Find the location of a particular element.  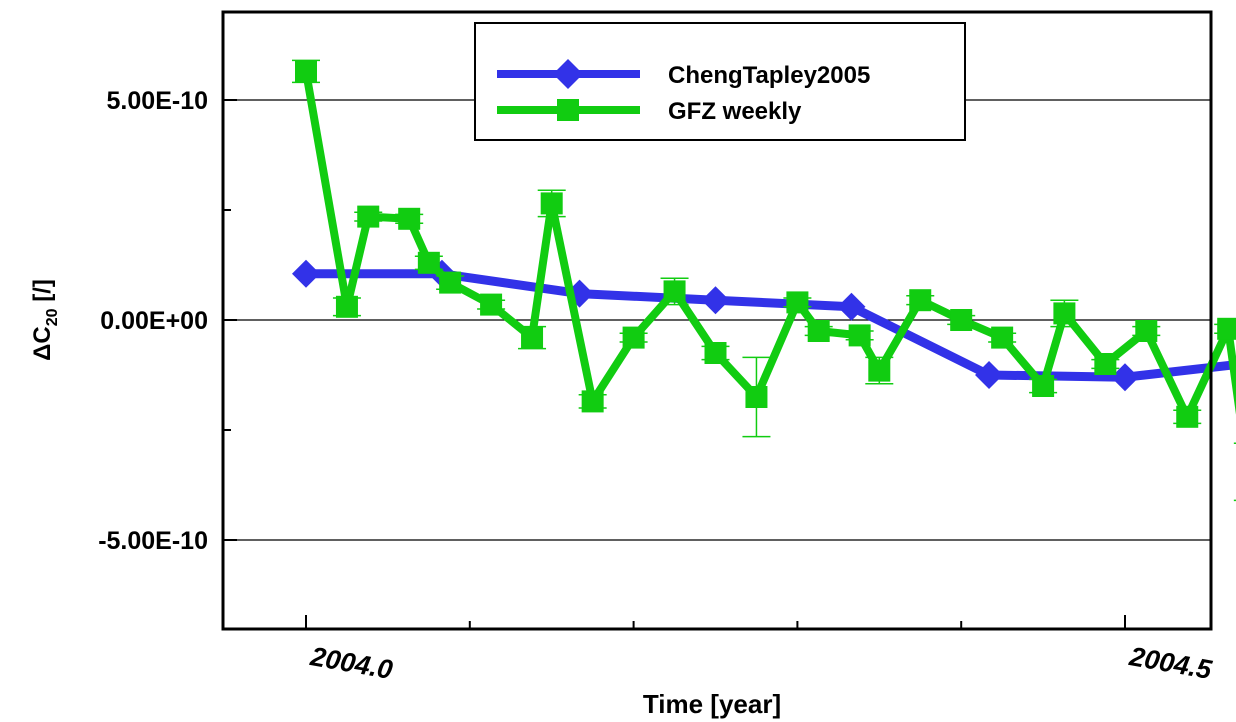

legend: ChengTapley2005 GFZ weekly is located at coordinates (720, 81).